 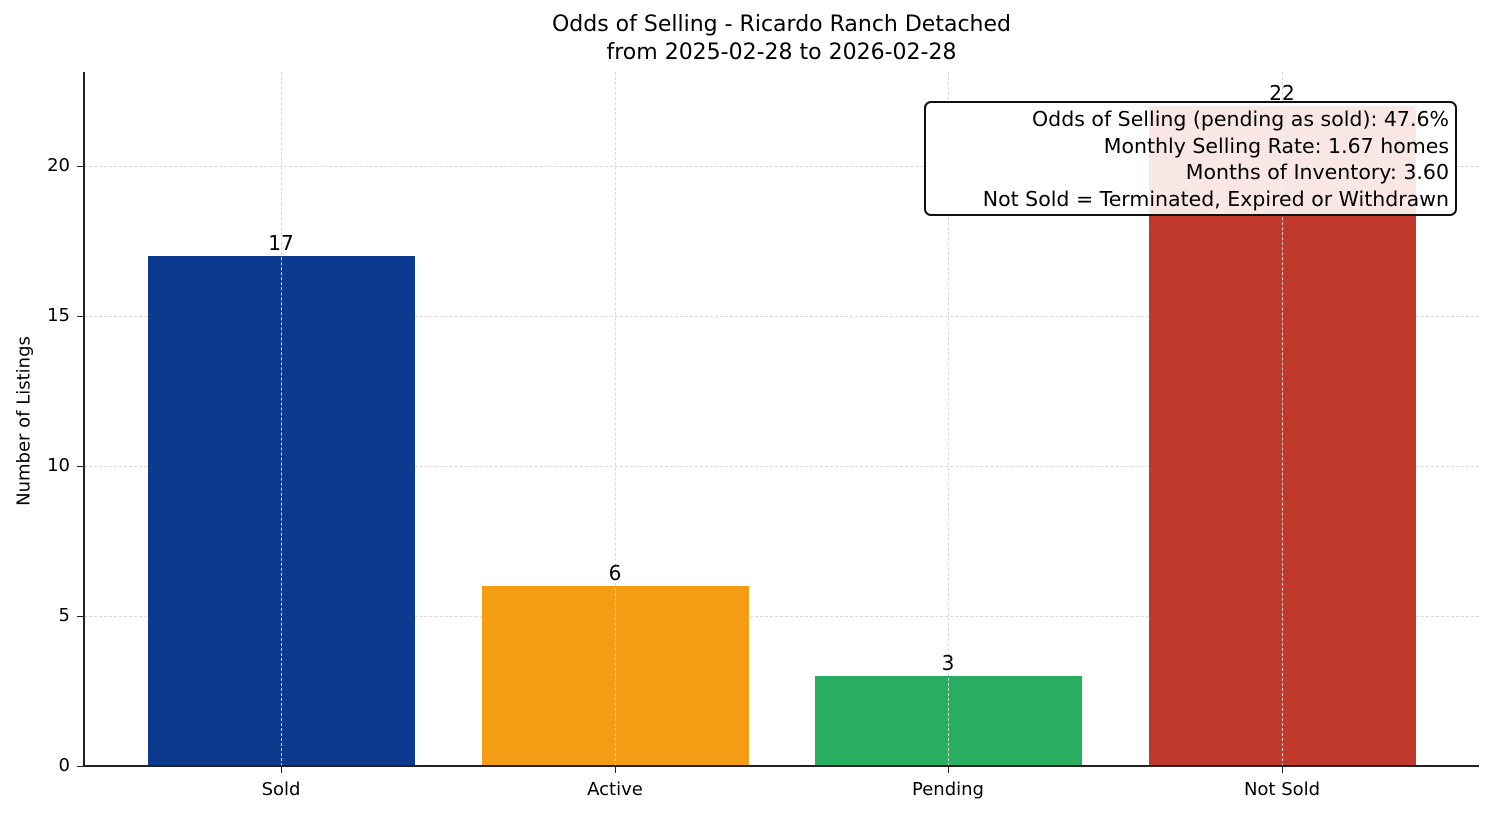 What do you see at coordinates (58, 315) in the screenshot?
I see `ytick-label-15: 15` at bounding box center [58, 315].